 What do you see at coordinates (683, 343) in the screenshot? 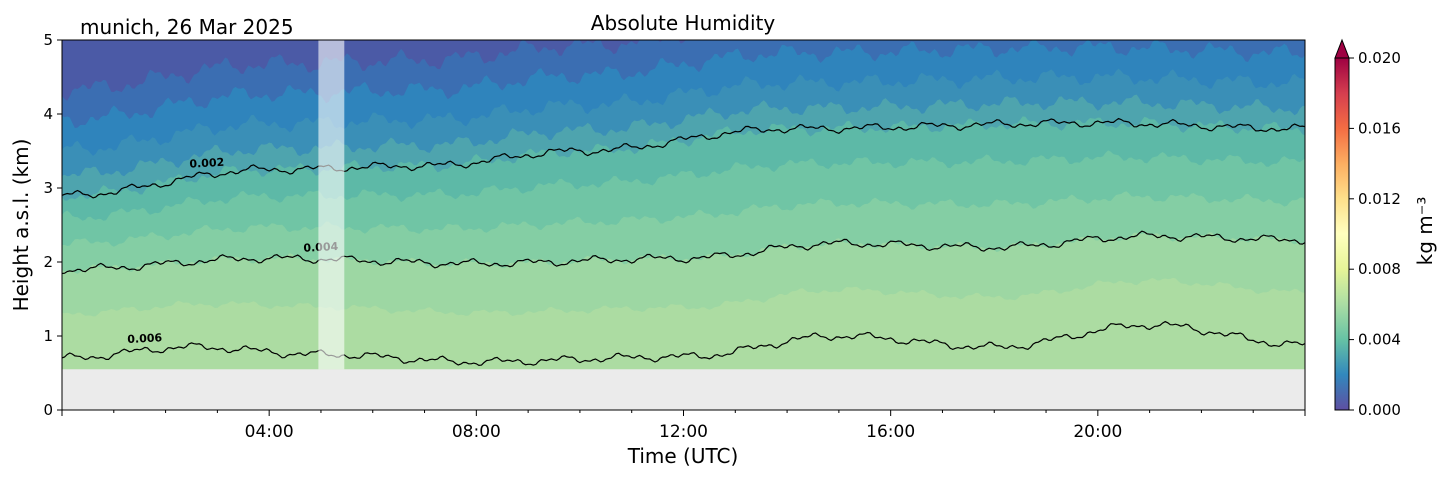
I see `contour-line-0.006` at bounding box center [683, 343].